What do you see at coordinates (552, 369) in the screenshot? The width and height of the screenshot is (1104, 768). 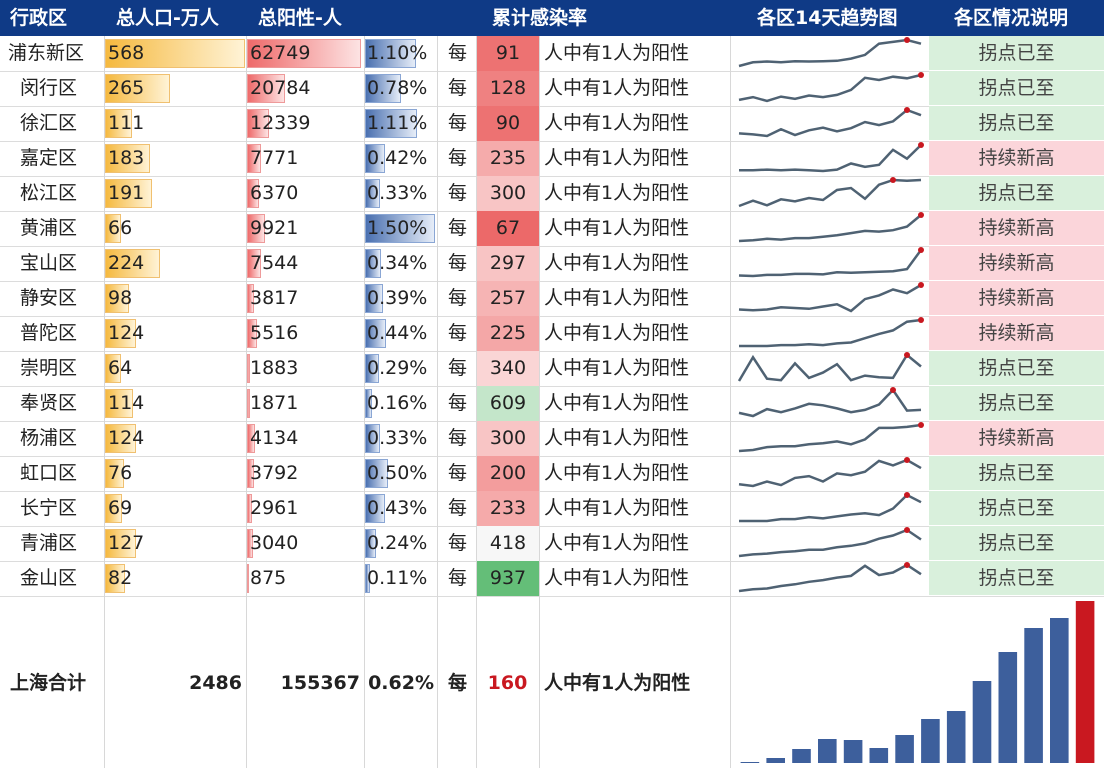 I see `table-row: 崇明区 64 1883 0.29% 每 340 人中有1人为阳性 拐点已至` at bounding box center [552, 369].